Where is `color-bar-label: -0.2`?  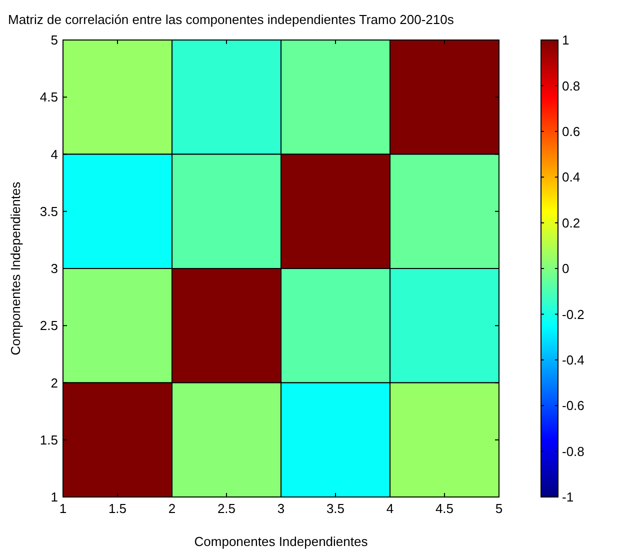 color-bar-label: -0.2 is located at coordinates (573, 314).